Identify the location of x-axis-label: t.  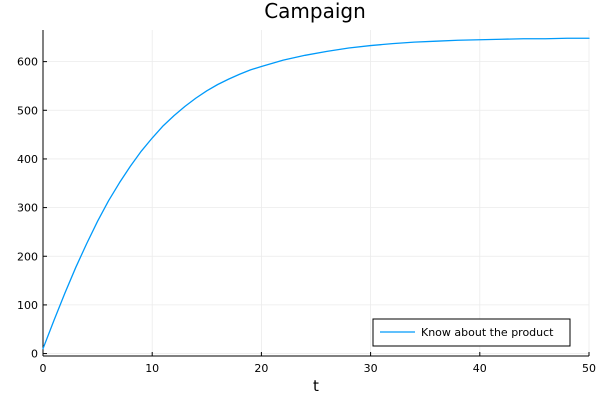
(316, 386).